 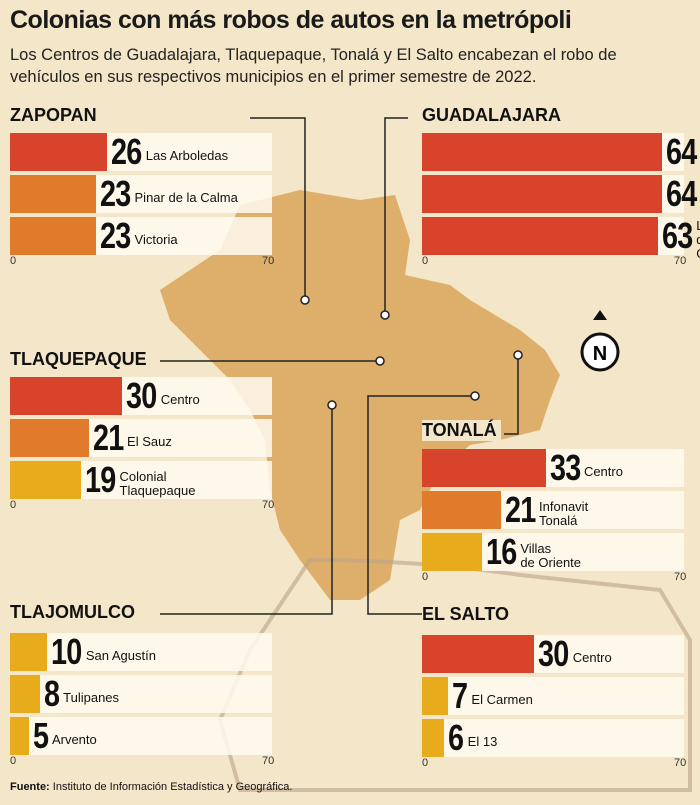 What do you see at coordinates (456, 737) in the screenshot?
I see `value-label: 6` at bounding box center [456, 737].